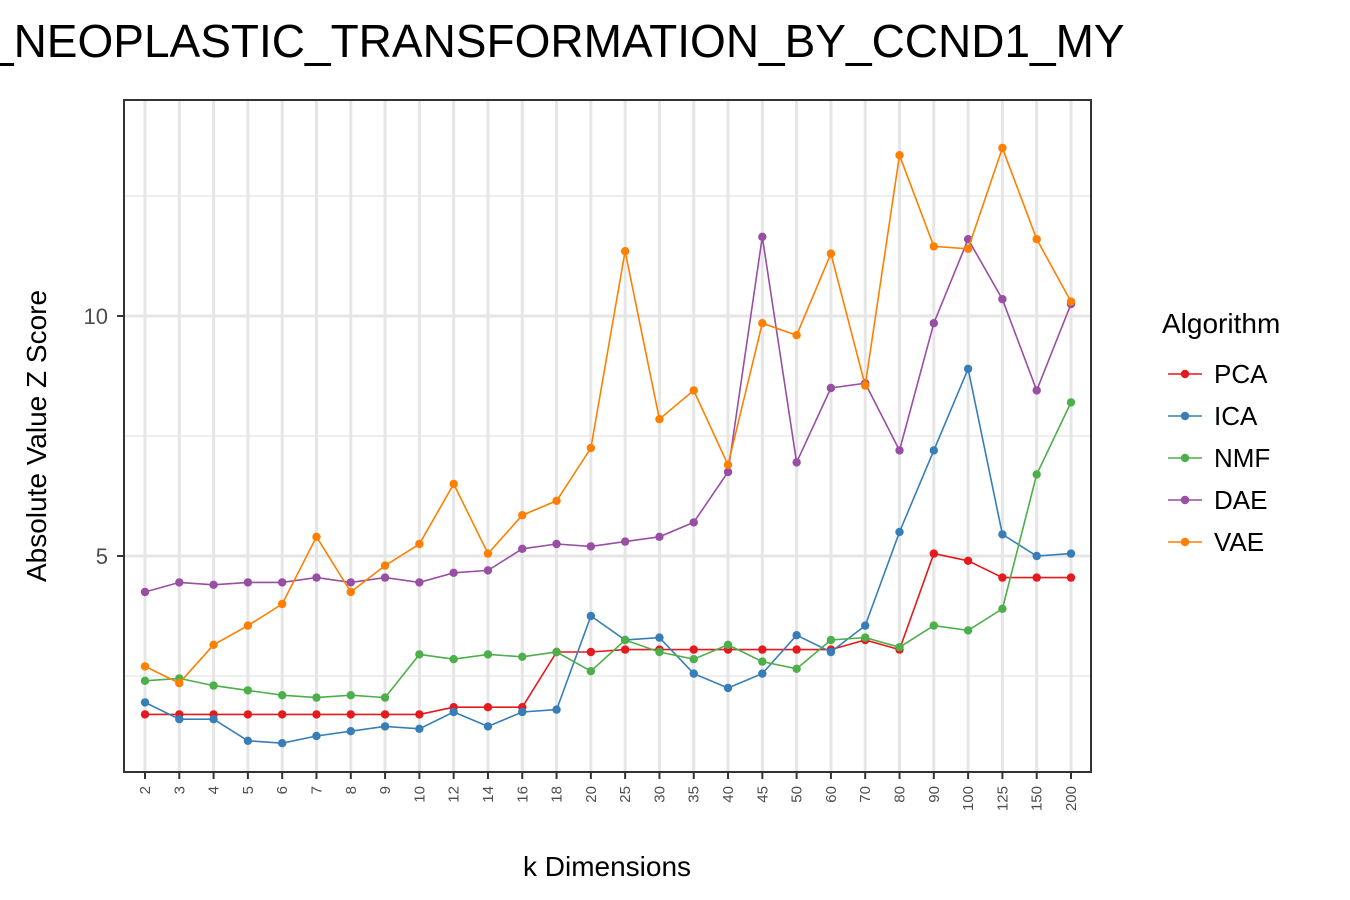  Describe the element at coordinates (488, 794) in the screenshot. I see `x-tick-label: 14` at that location.